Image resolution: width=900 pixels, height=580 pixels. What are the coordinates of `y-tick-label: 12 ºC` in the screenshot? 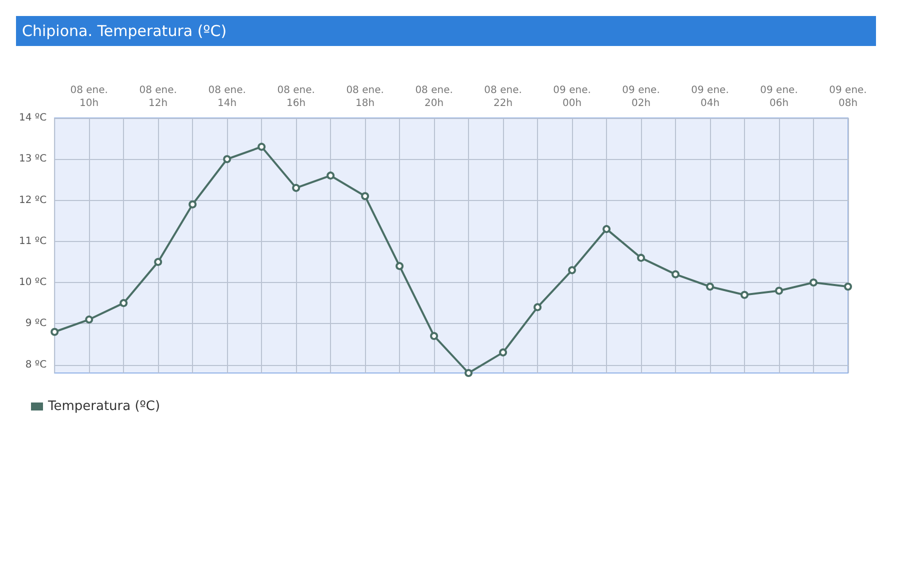 It's located at (32, 200).